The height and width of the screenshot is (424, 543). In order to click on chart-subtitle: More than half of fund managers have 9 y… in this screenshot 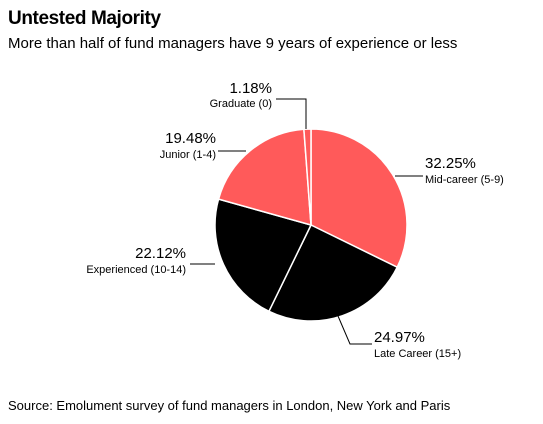, I will do `click(233, 43)`.